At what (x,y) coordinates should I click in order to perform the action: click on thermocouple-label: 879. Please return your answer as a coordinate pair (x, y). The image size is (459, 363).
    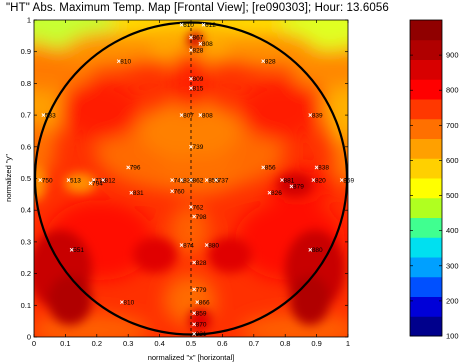
    Looking at the image, I should click on (298, 187).